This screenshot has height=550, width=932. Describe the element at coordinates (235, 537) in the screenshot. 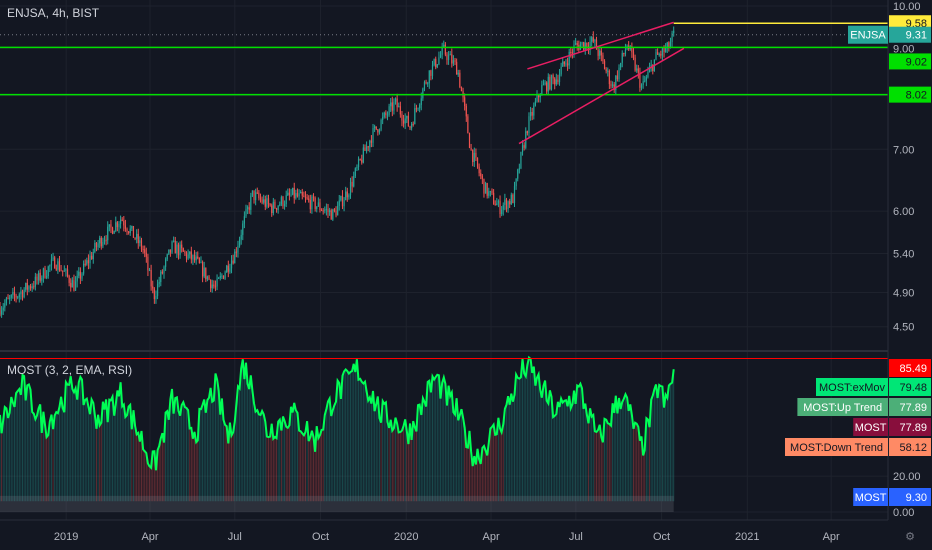

I see `time-tick-label: Jul` at that location.